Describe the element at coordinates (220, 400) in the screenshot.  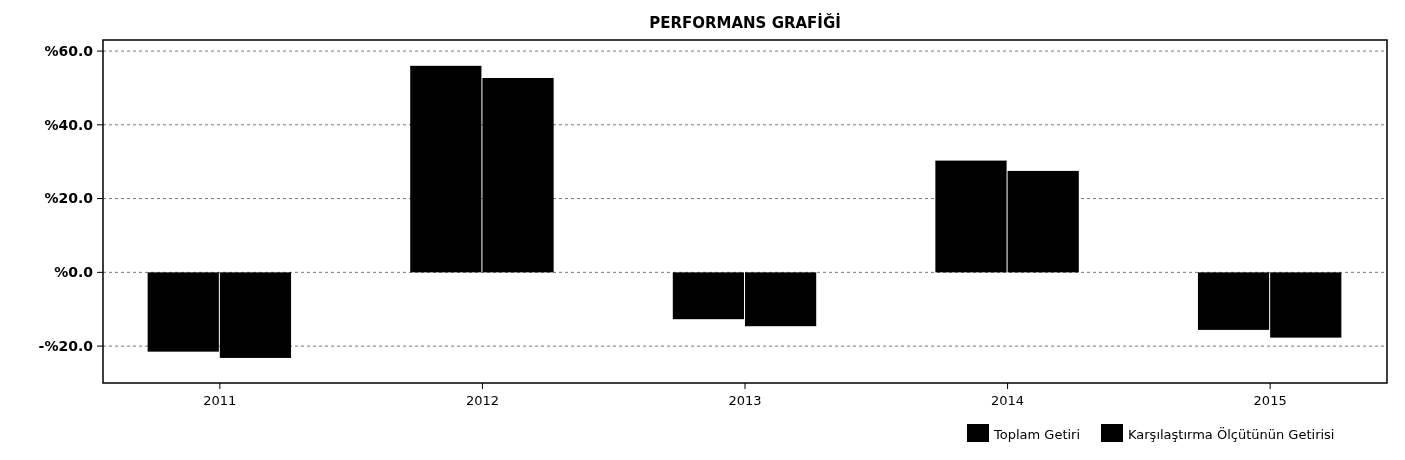
I see `x-tick-label: 2011` at that location.